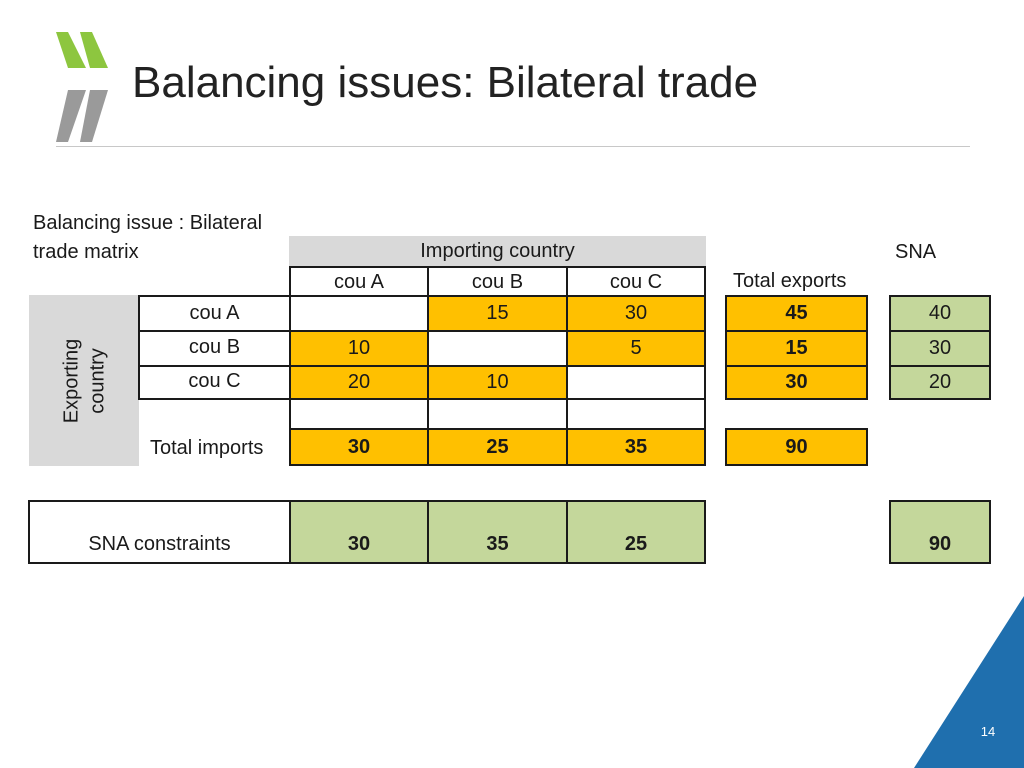  What do you see at coordinates (159, 544) in the screenshot?
I see `sna-constraints-label: SNA constraints` at bounding box center [159, 544].